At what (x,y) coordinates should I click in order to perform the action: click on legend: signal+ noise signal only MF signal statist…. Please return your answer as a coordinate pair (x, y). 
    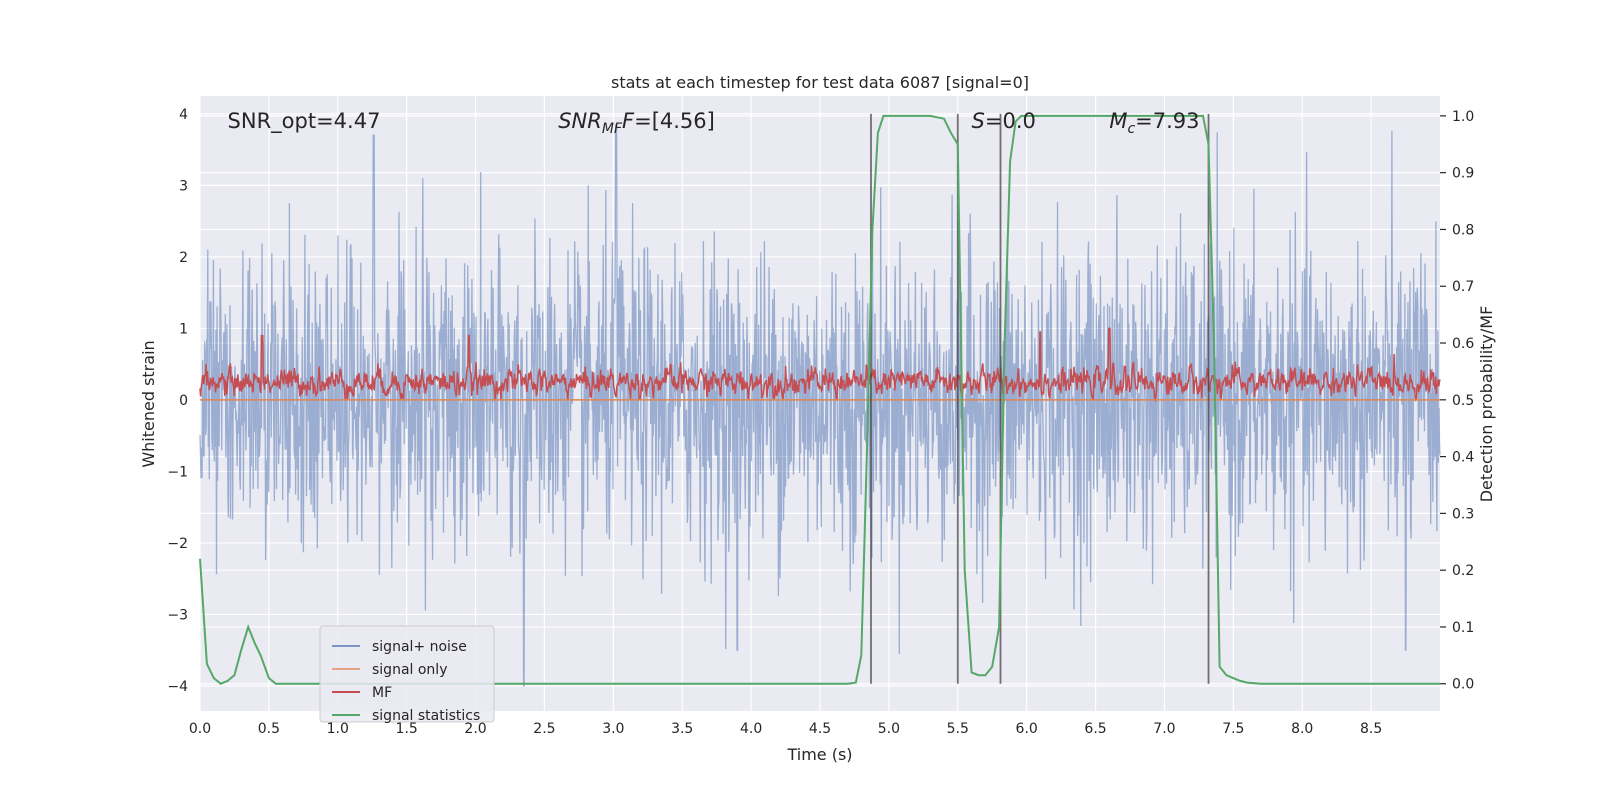
    Looking at the image, I should click on (407, 674).